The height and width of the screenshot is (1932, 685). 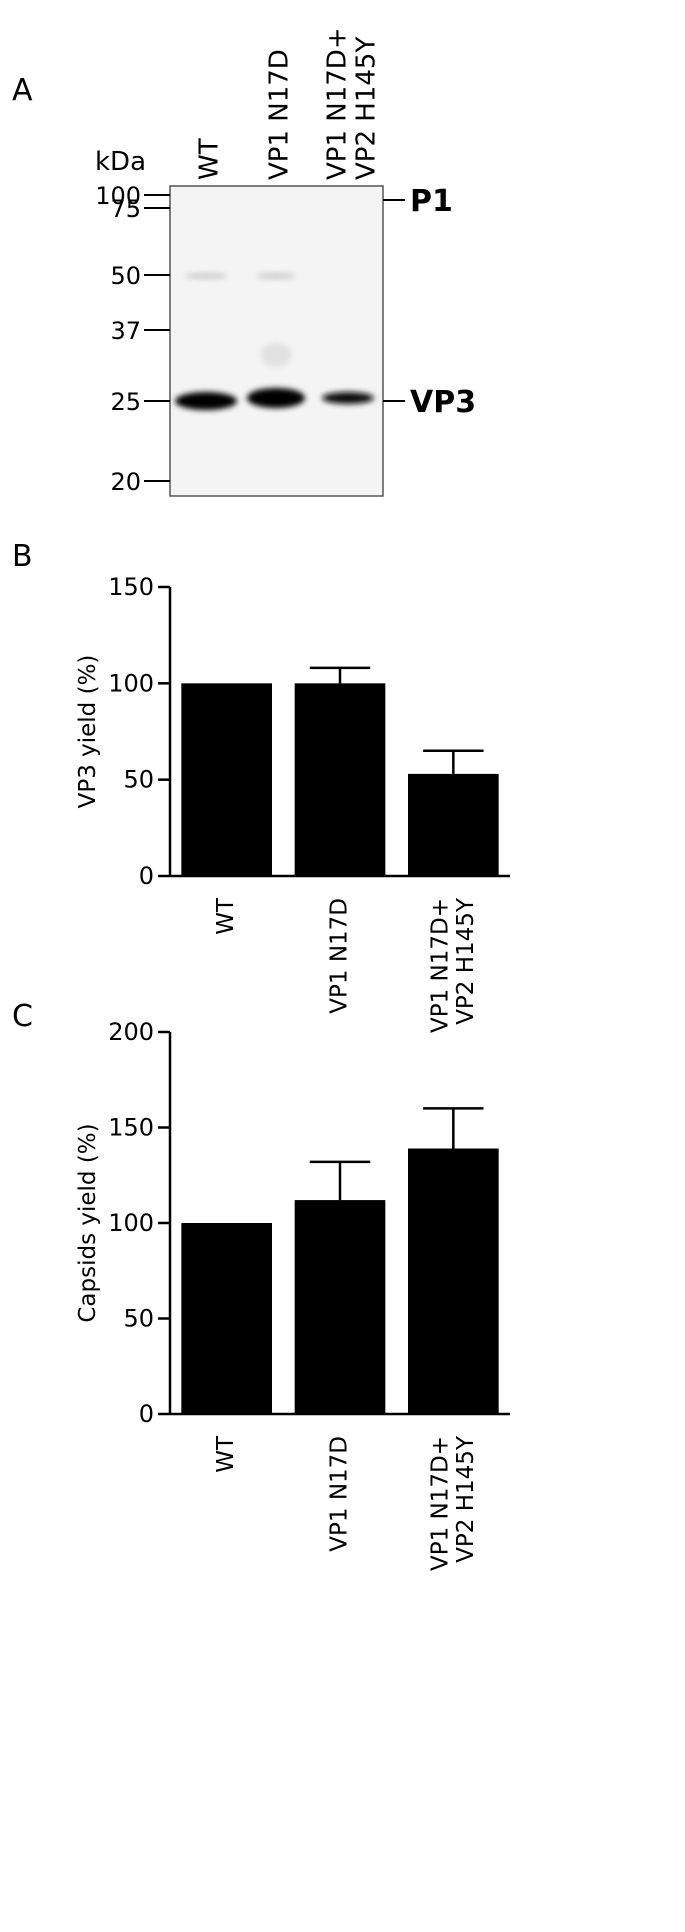 What do you see at coordinates (351, 103) in the screenshot?
I see `lane-label: VP1 N17D+VP2 H145Y` at bounding box center [351, 103].